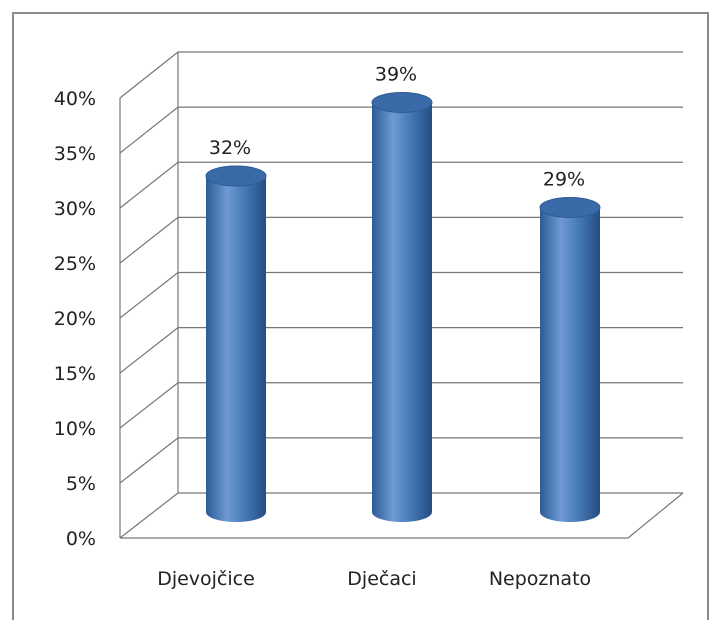  What do you see at coordinates (81, 539) in the screenshot?
I see `y-tick-label: 0%` at bounding box center [81, 539].